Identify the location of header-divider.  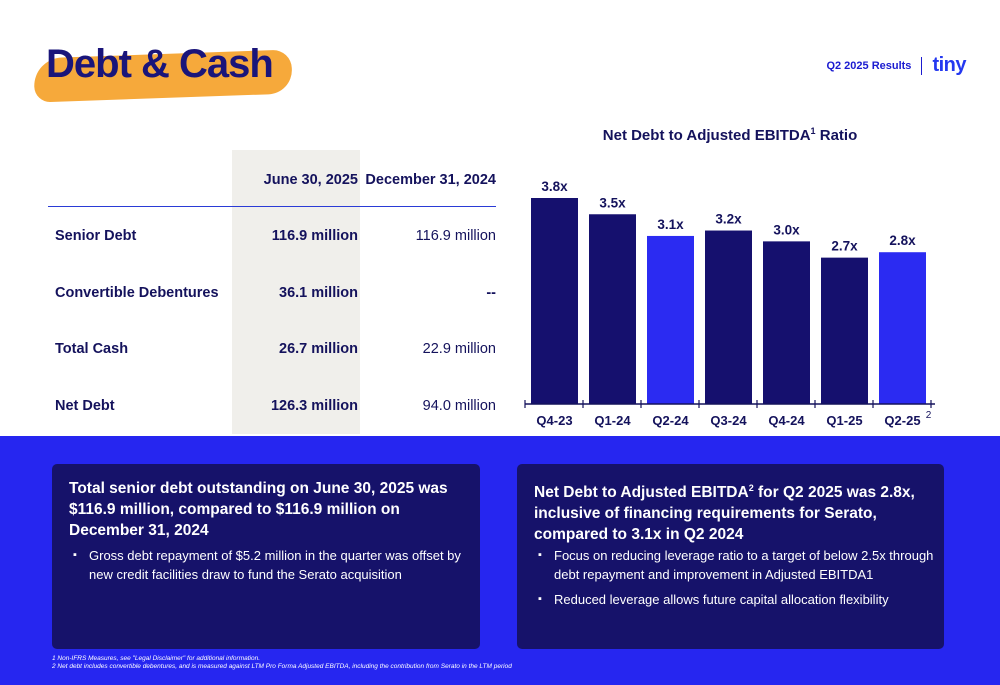
(922, 65).